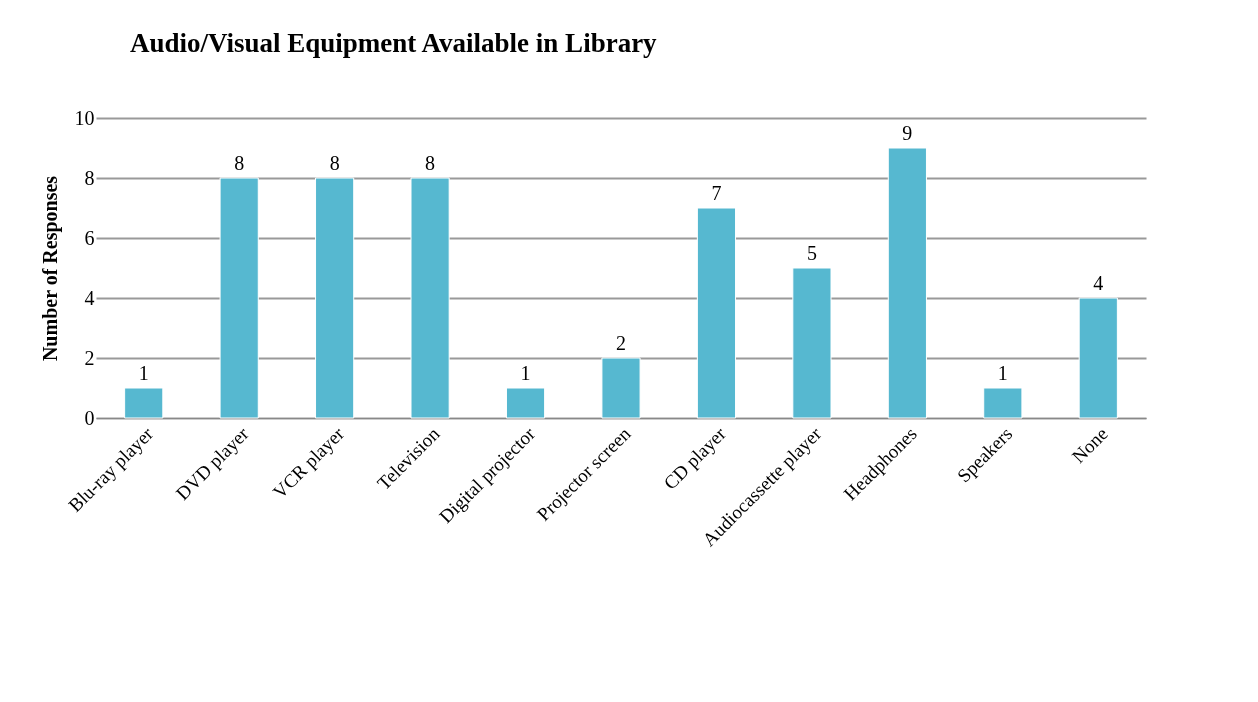 The height and width of the screenshot is (702, 1258). What do you see at coordinates (621, 343) in the screenshot?
I see `data-label: 2` at bounding box center [621, 343].